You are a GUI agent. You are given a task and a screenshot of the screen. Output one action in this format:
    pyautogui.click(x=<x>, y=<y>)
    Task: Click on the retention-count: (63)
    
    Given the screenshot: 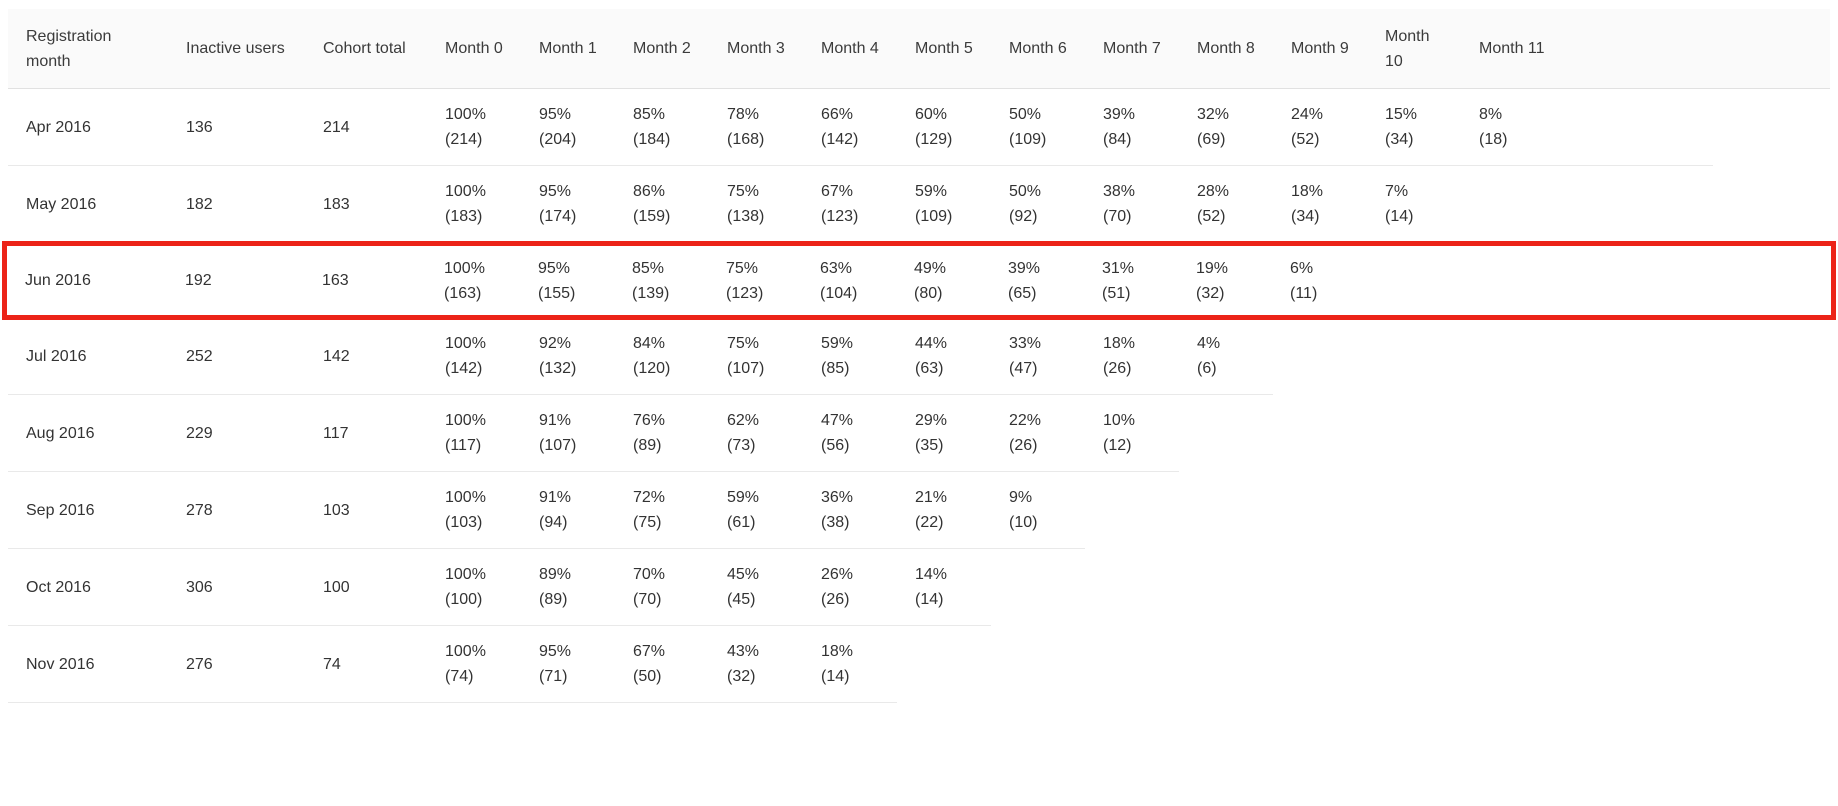 What is the action you would take?
    pyautogui.click(x=929, y=368)
    